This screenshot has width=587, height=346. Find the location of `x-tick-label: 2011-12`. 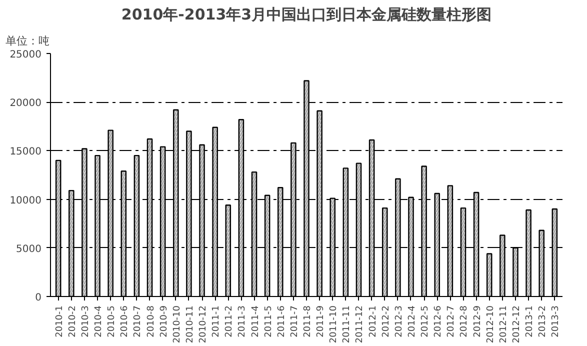

x-tick-label: 2011-12 is located at coordinates (360, 324).